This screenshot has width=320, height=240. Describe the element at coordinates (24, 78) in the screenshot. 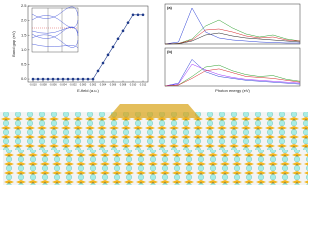

I see `y-tick-label: 0.0` at that location.